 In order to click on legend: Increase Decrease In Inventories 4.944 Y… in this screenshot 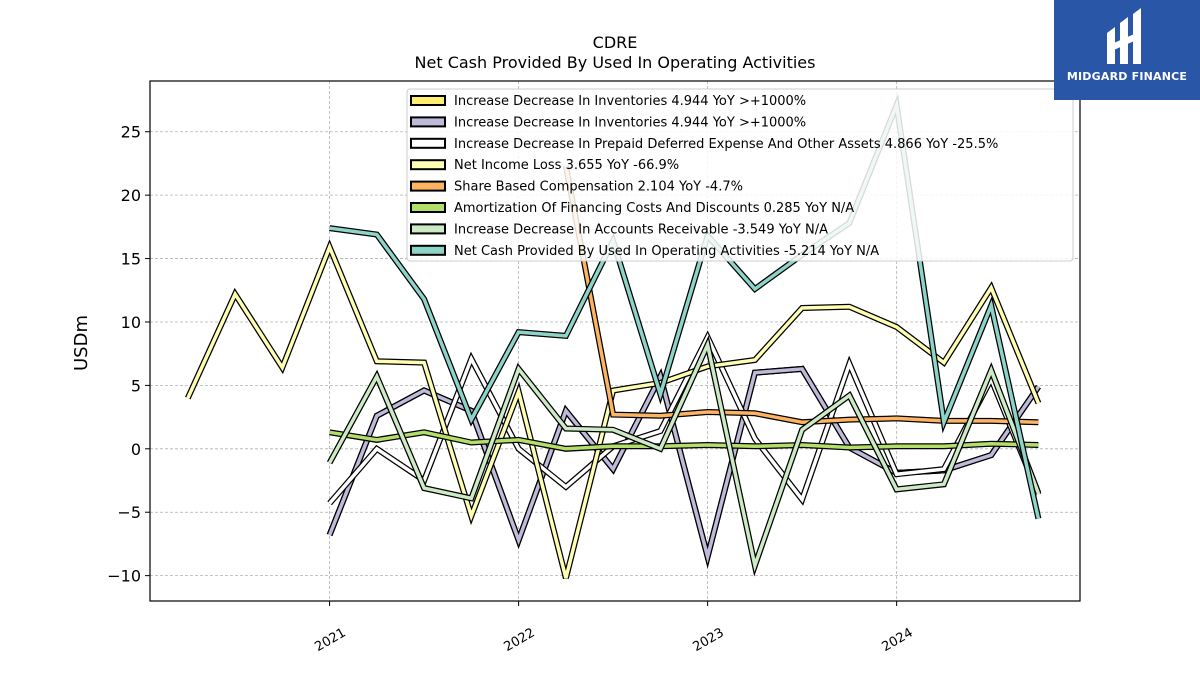, I will do `click(740, 175)`.